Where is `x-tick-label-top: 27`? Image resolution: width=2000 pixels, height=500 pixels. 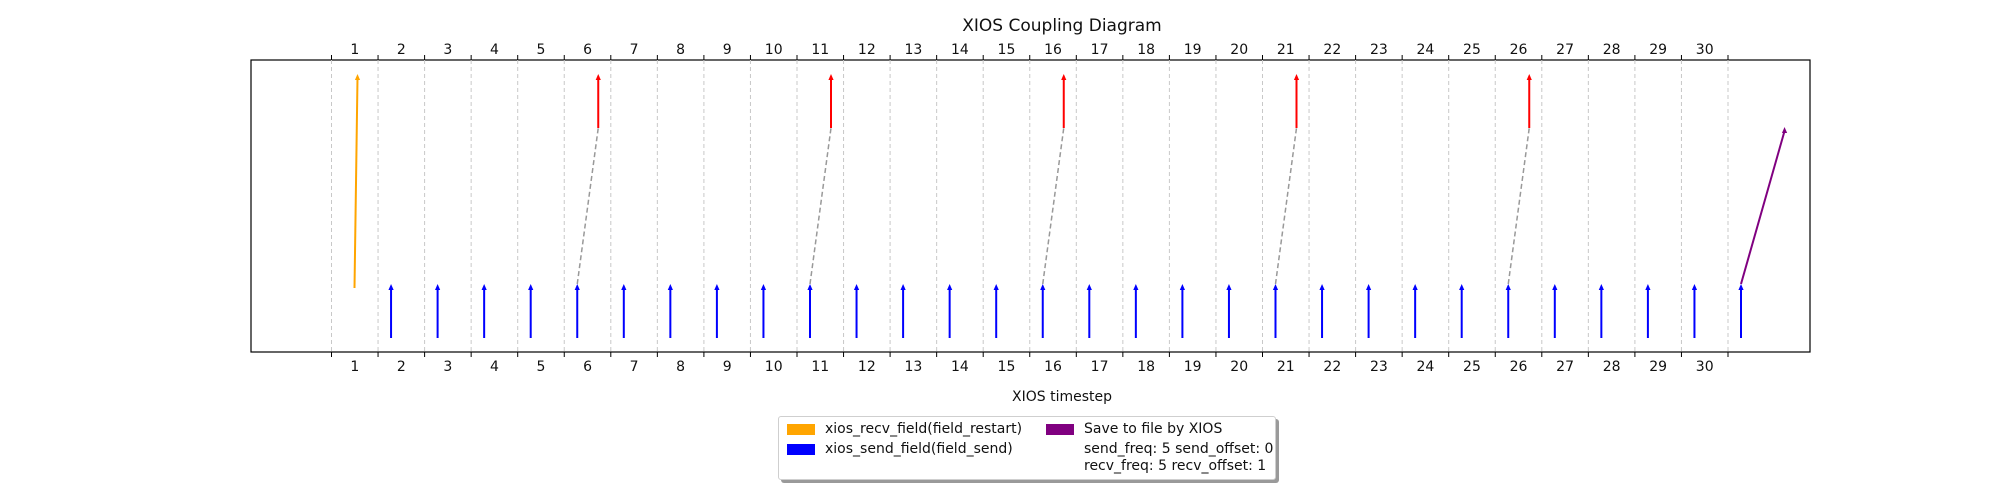
x-tick-label-top: 27 is located at coordinates (1565, 50).